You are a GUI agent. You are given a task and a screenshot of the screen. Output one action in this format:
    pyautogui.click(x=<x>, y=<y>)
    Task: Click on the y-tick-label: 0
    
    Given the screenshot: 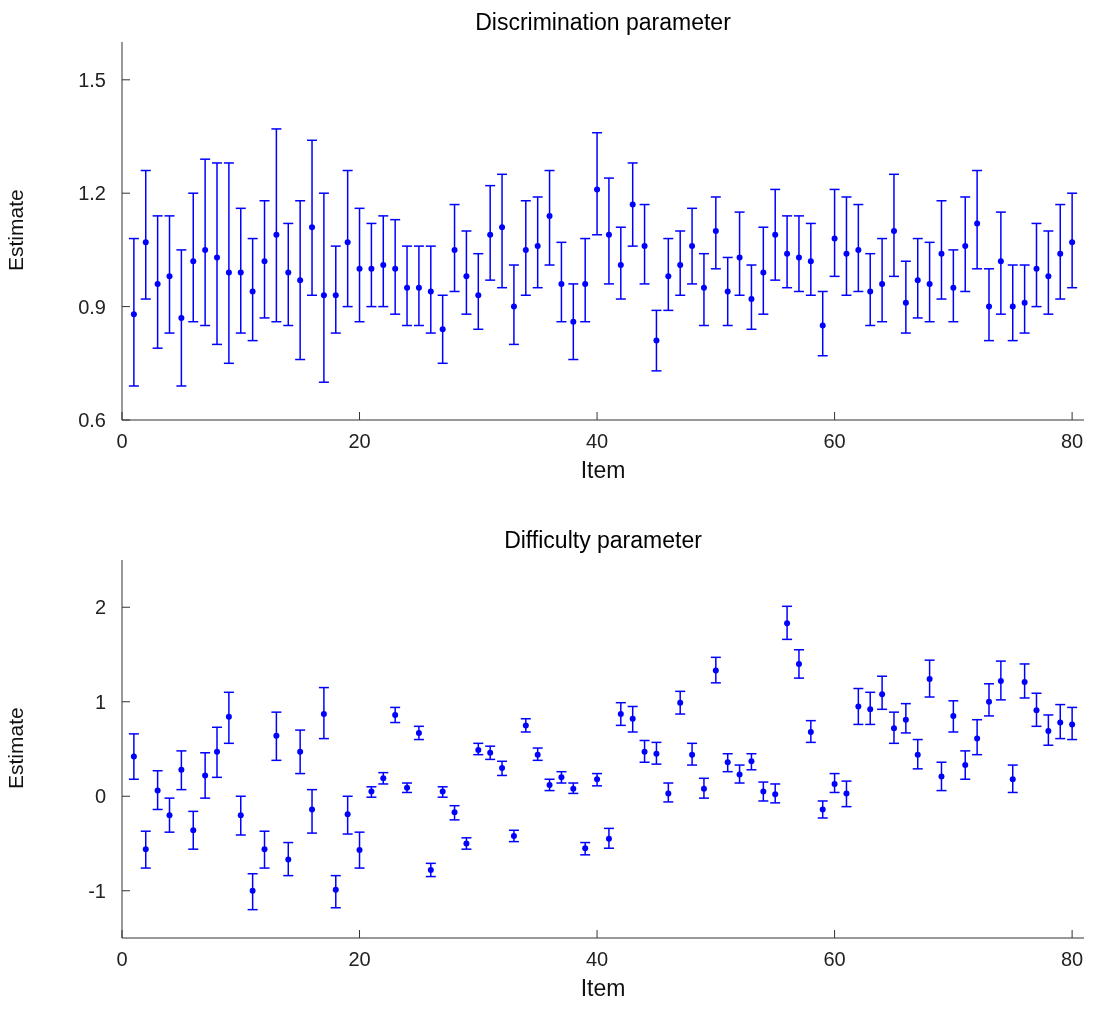 What is the action you would take?
    pyautogui.click(x=100, y=796)
    